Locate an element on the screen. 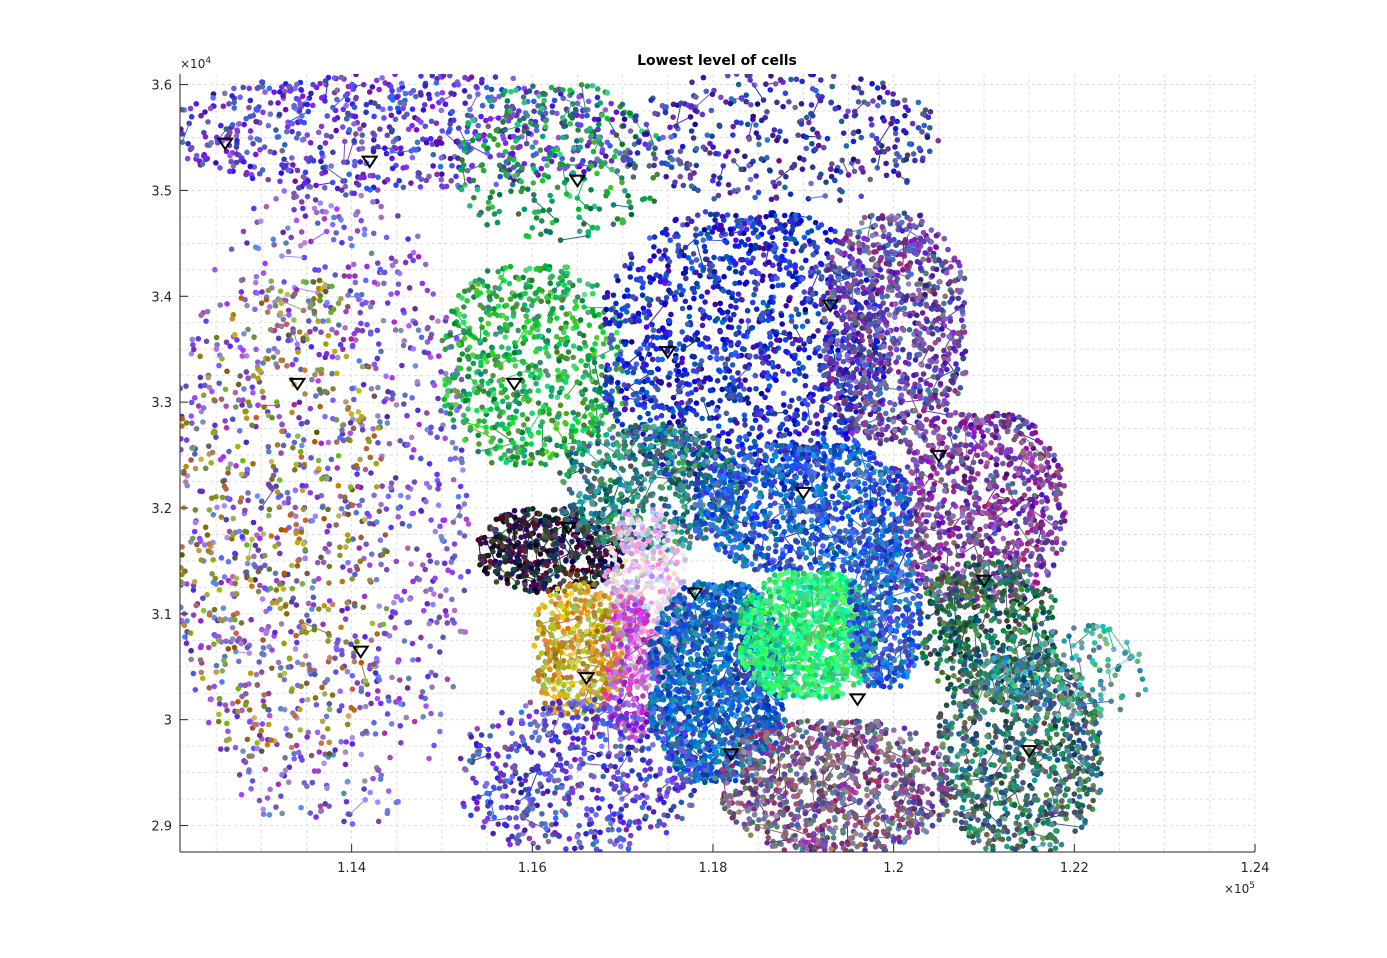 The image size is (1387, 958). cell-region is located at coordinates (401, 133).